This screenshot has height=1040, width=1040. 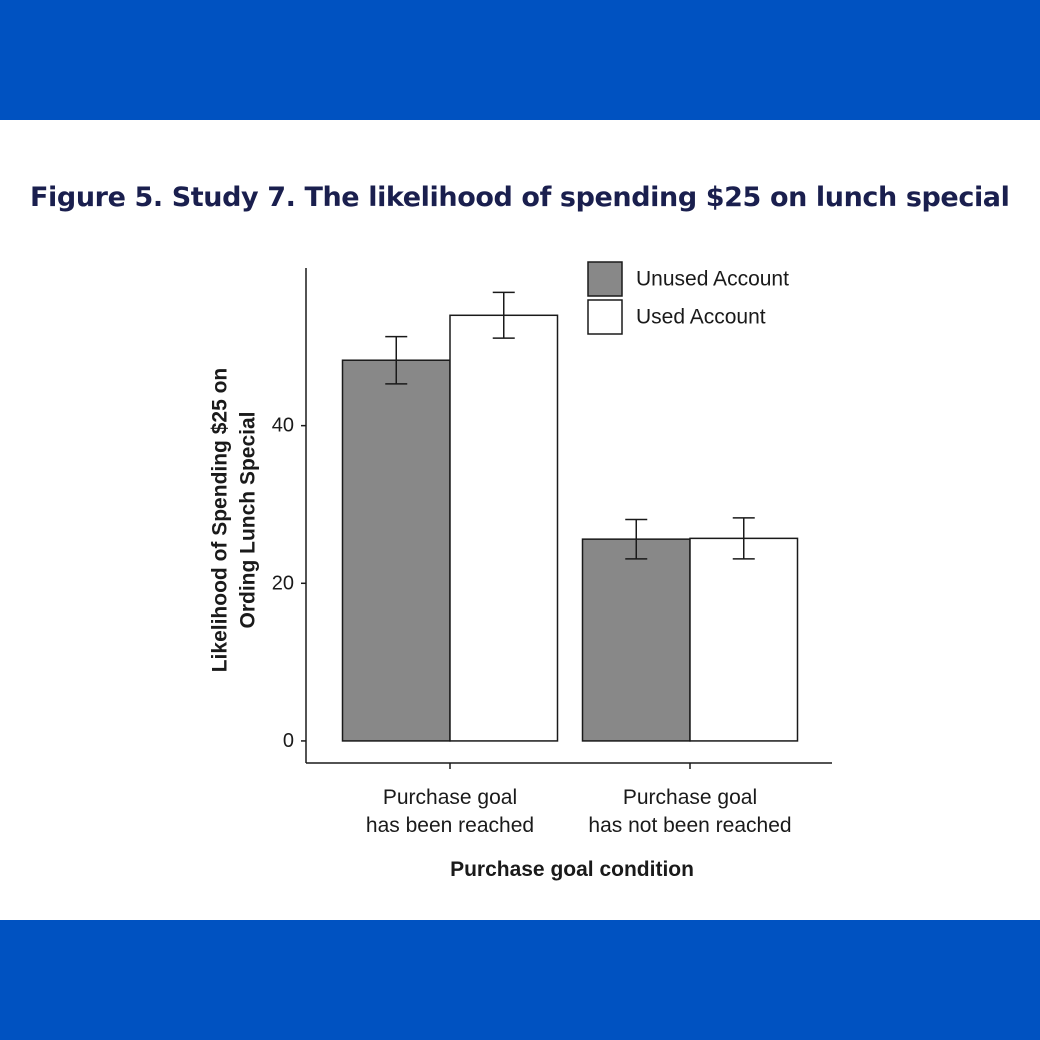 What do you see at coordinates (570, 425) in the screenshot?
I see `error-bars-layer` at bounding box center [570, 425].